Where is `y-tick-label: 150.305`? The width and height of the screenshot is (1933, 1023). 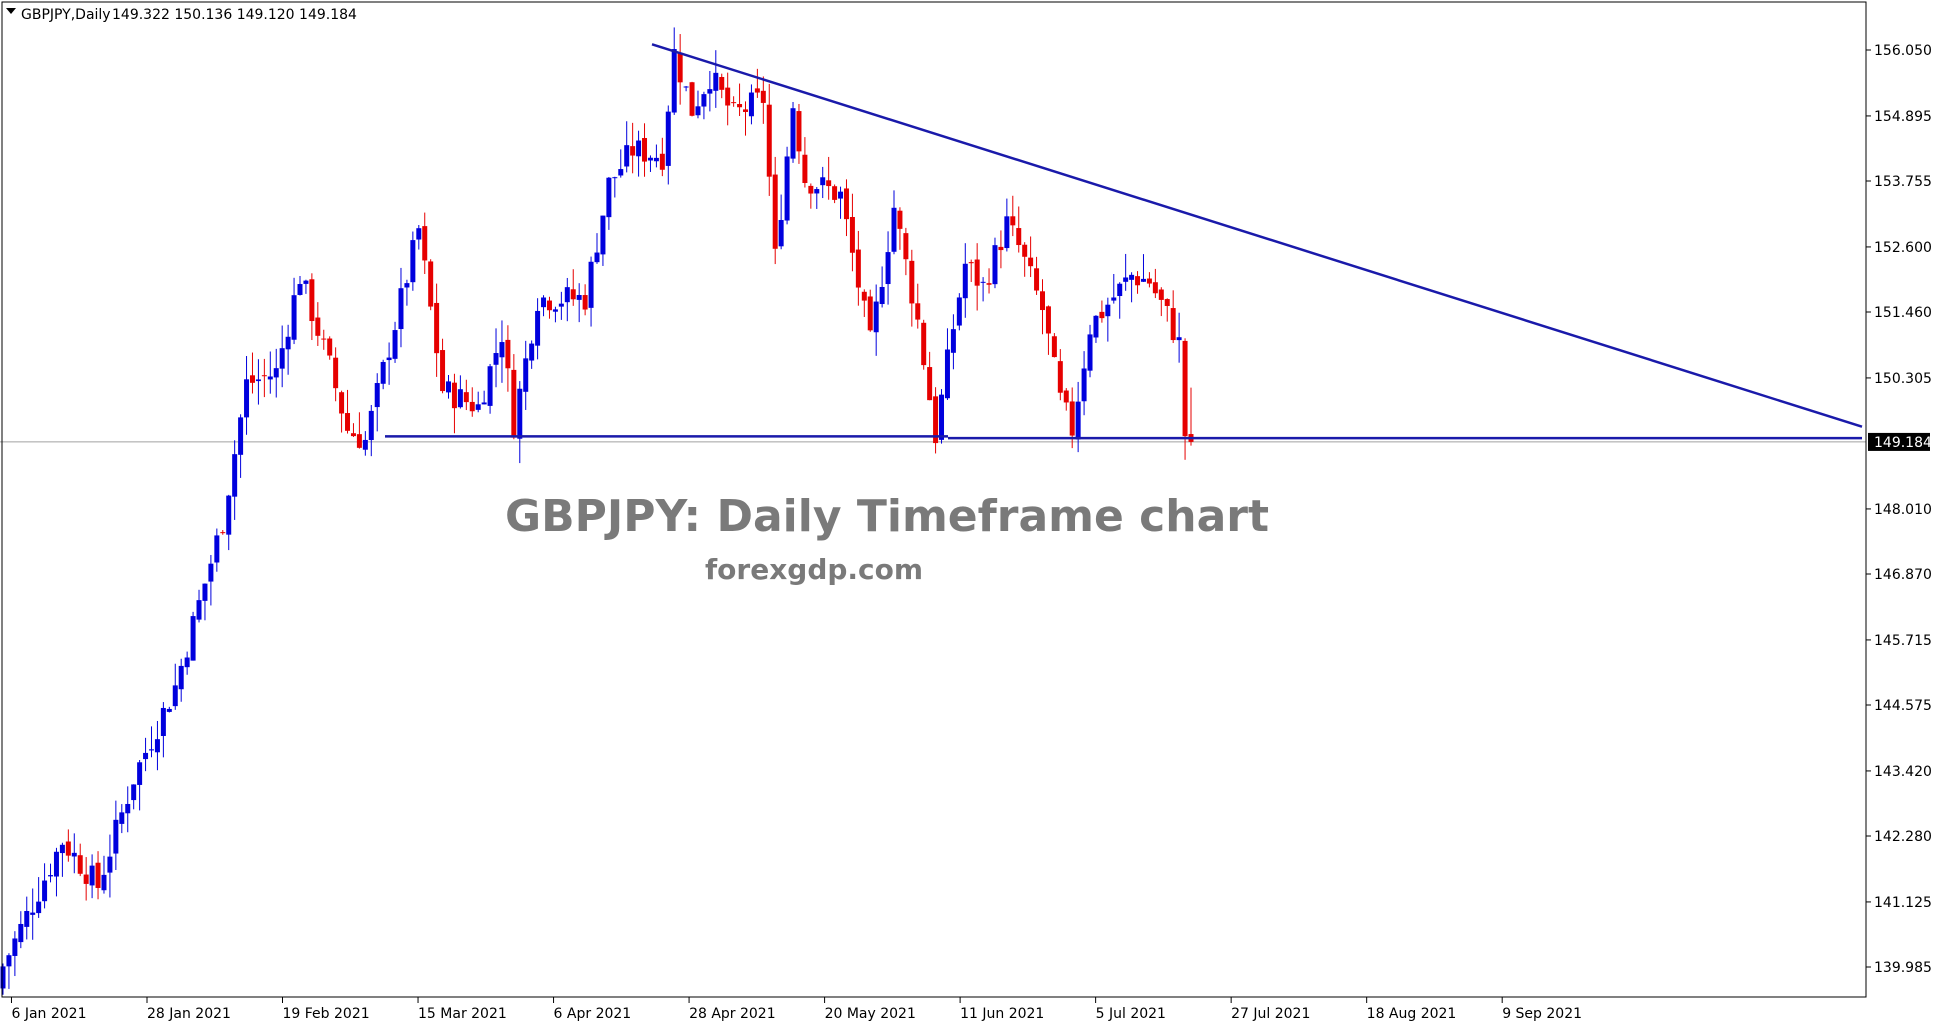 y-tick-label: 150.305 is located at coordinates (1903, 379).